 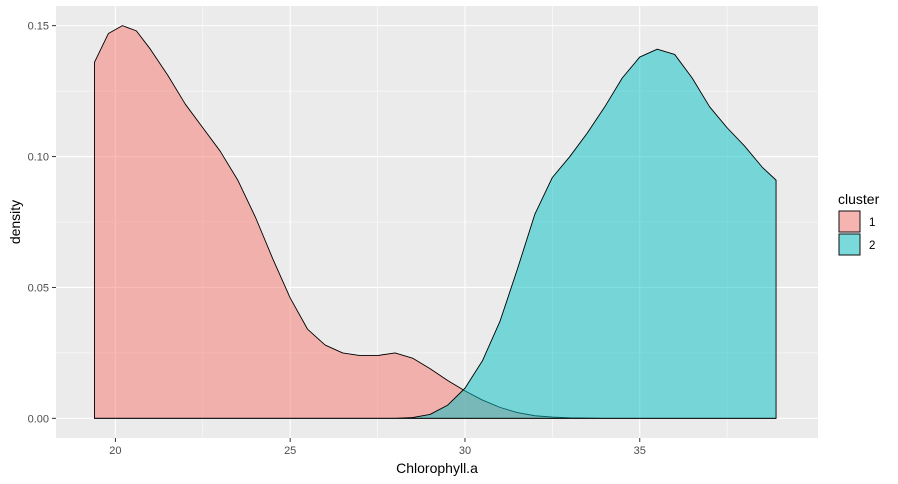 I want to click on y-axis: 0.00 0.05 0.10 0.15, so click(x=42, y=223).